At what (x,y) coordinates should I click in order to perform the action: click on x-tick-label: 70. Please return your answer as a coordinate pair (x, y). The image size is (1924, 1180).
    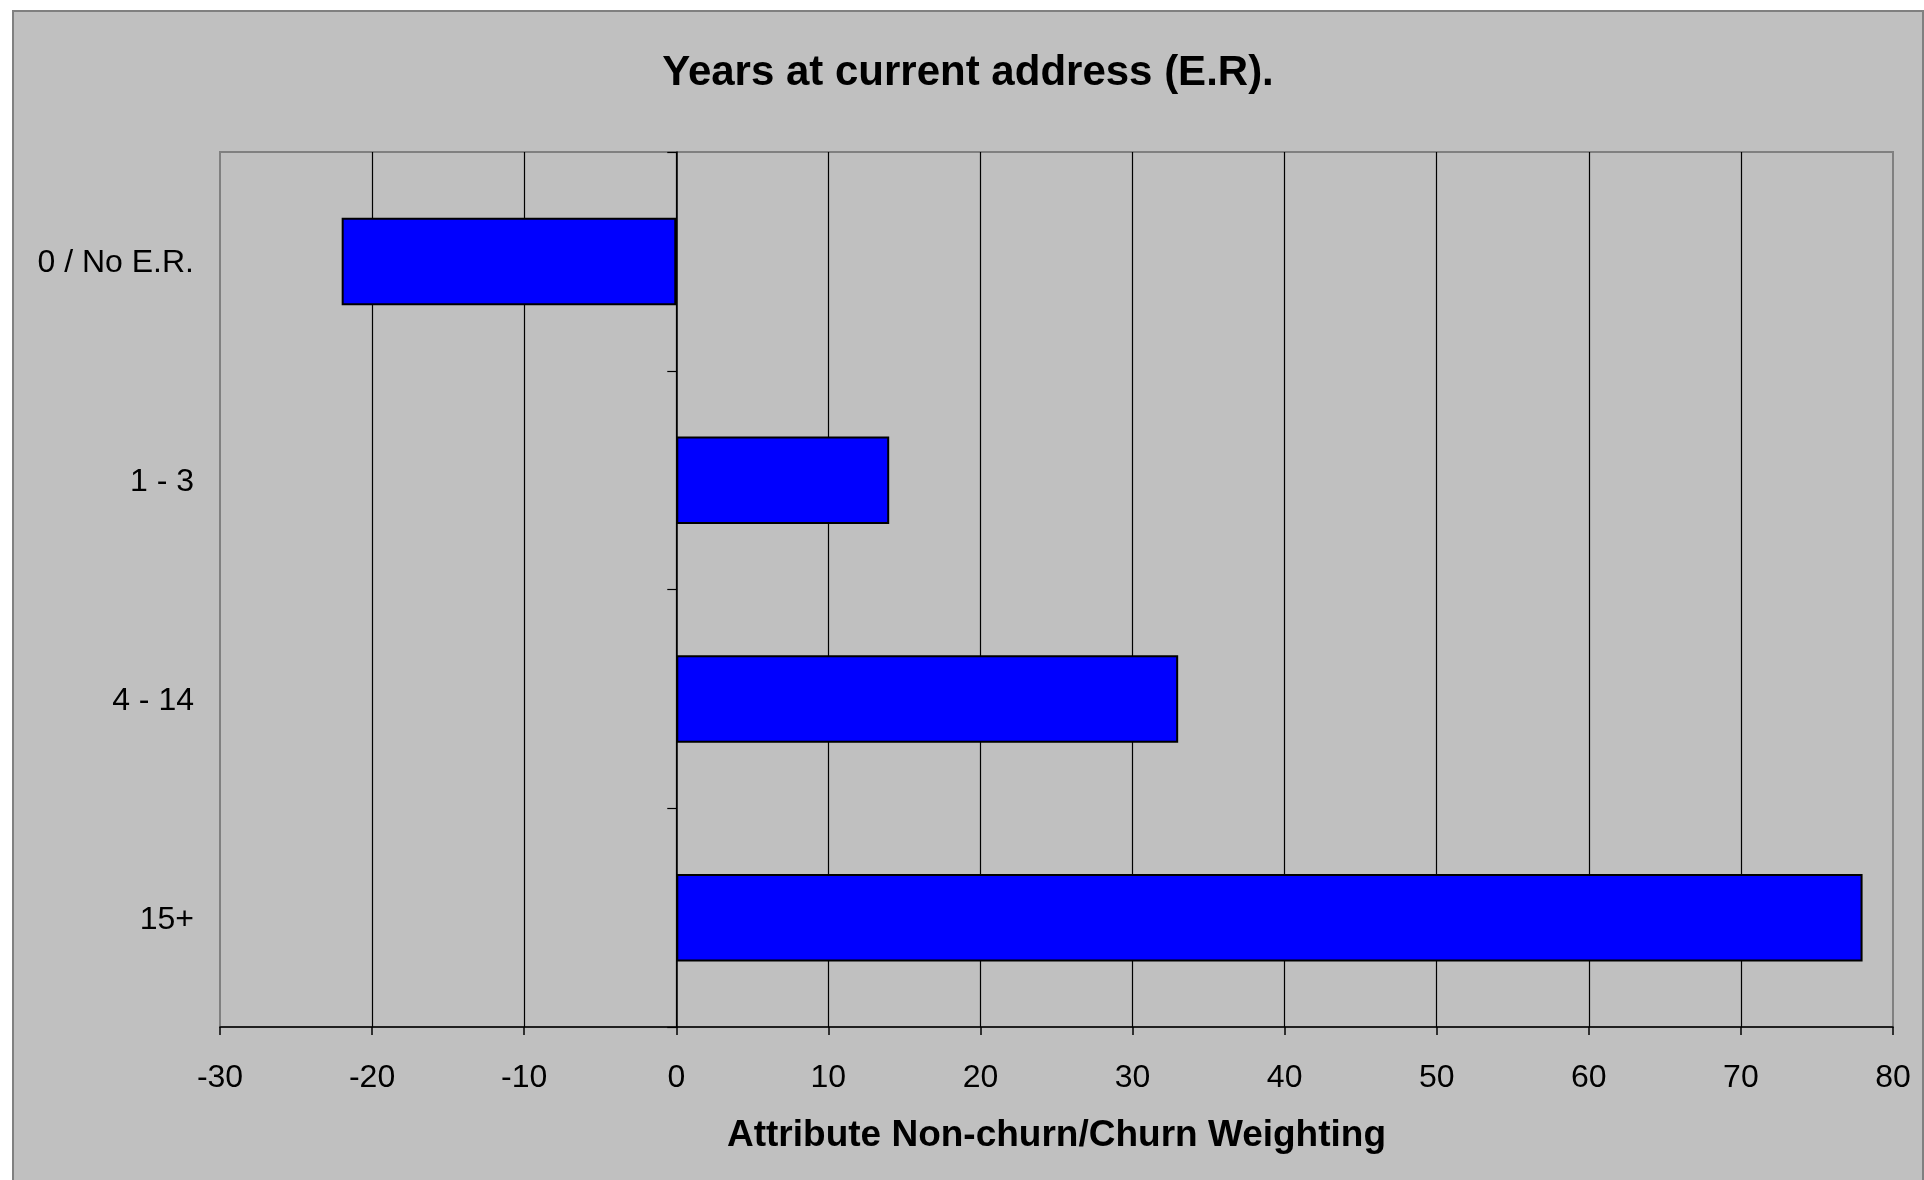
    Looking at the image, I should click on (1741, 1076).